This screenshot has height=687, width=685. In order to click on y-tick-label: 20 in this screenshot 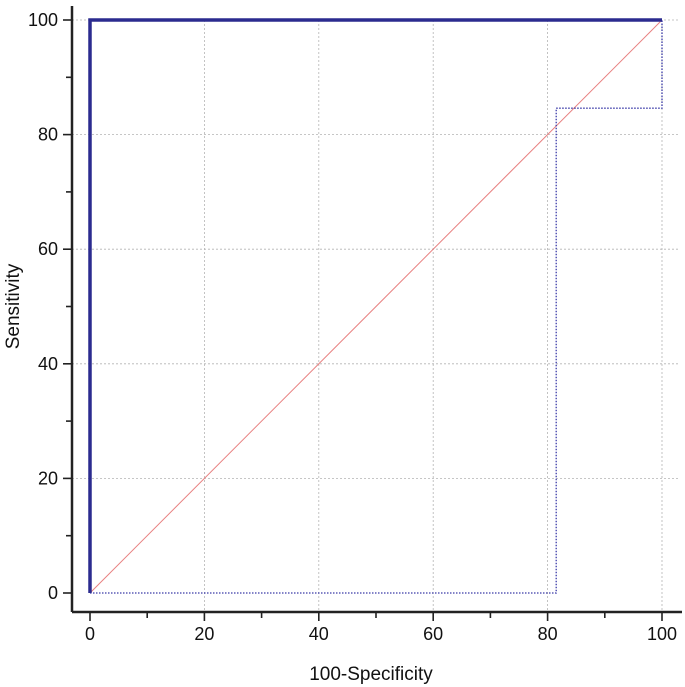, I will do `click(48, 478)`.